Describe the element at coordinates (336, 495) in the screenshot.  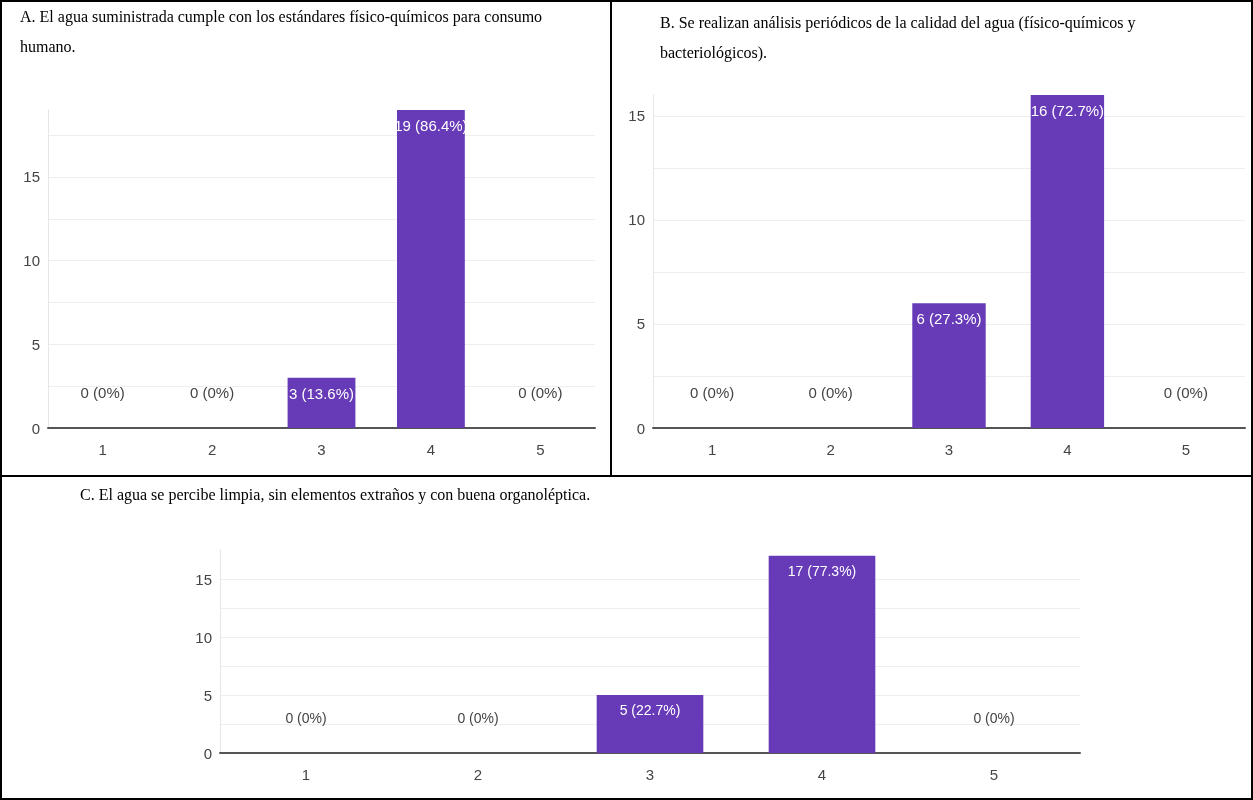
I see `chart-title: C. El agua se percibe limpia, sin elementos extraños y con buena organoléptica.` at that location.